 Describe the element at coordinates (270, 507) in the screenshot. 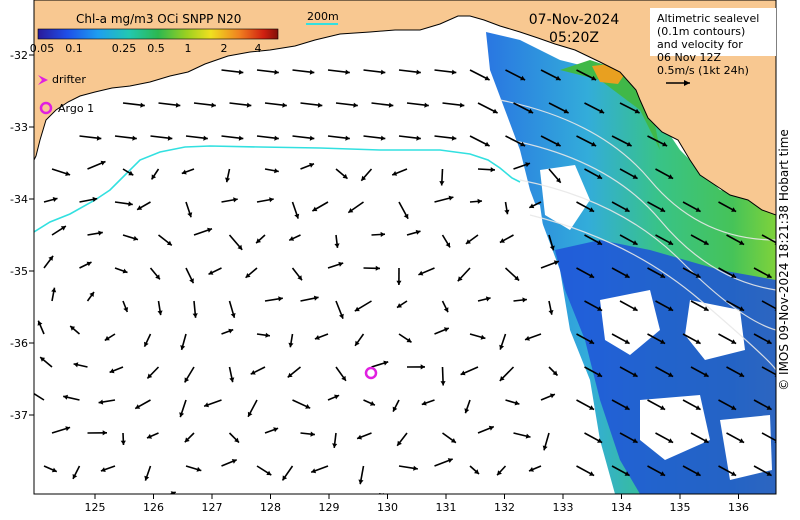

I see `longitude-tick-label: 128` at that location.